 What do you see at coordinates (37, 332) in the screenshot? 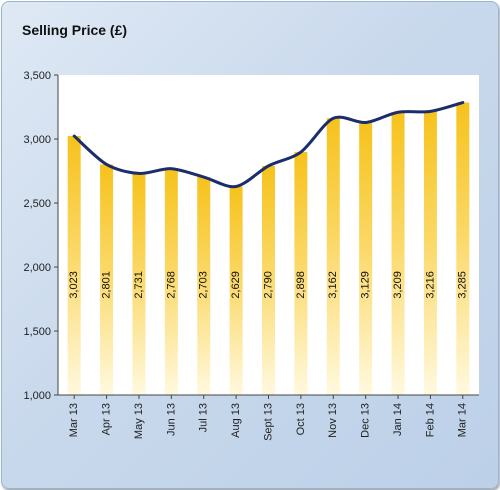
I see `y-tick-label: 1,500` at bounding box center [37, 332].